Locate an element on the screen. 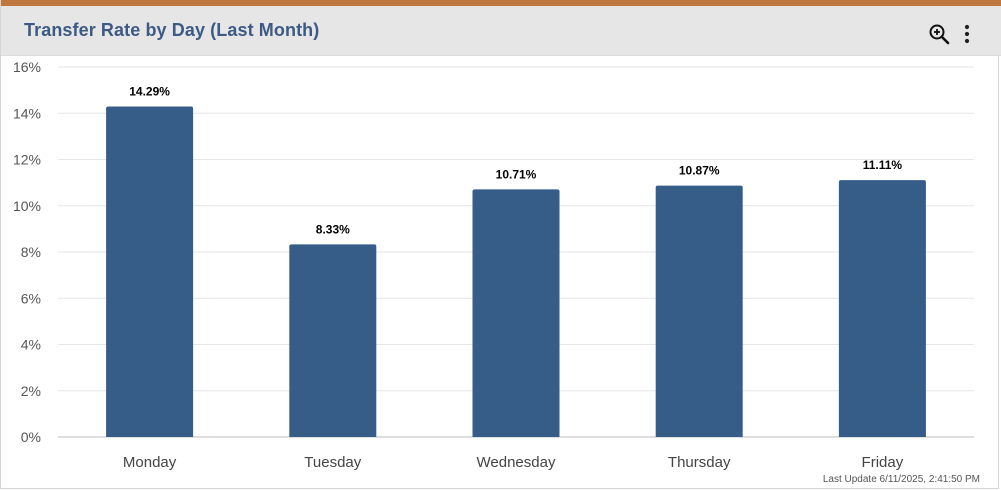 Image resolution: width=1001 pixels, height=490 pixels. last-update-text: Last Update 6/11/2025, 2:41:50 PM is located at coordinates (901, 479).